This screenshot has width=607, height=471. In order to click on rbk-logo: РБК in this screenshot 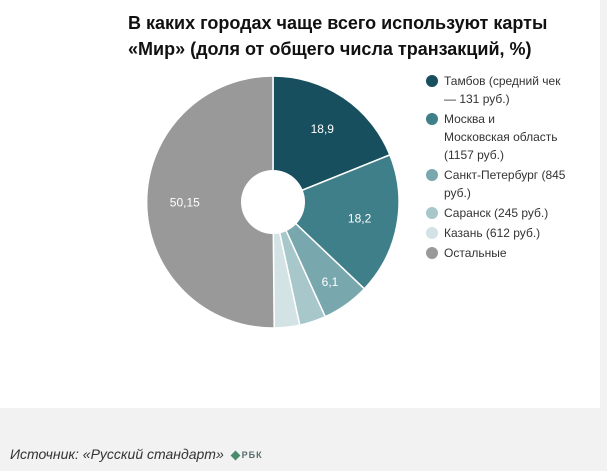, I will do `click(246, 455)`.